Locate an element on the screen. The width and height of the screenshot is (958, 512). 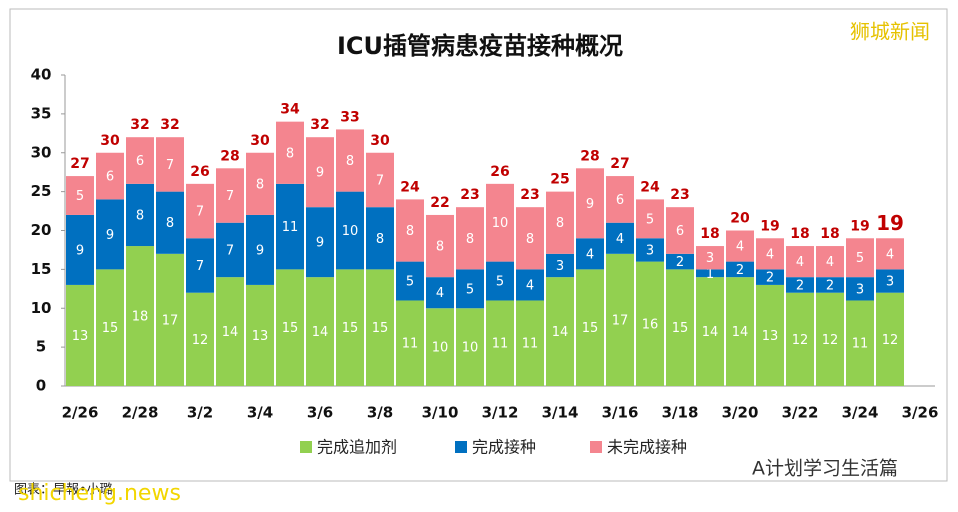
total-label: 34 is located at coordinates (290, 110).